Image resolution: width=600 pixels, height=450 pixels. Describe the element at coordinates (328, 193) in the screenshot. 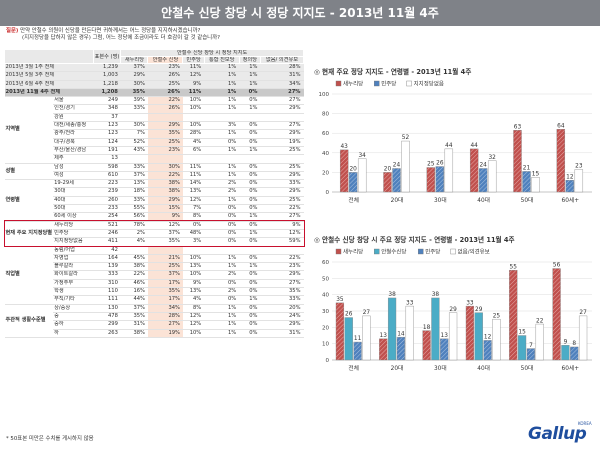

I see `y-tick-label: 0` at that location.